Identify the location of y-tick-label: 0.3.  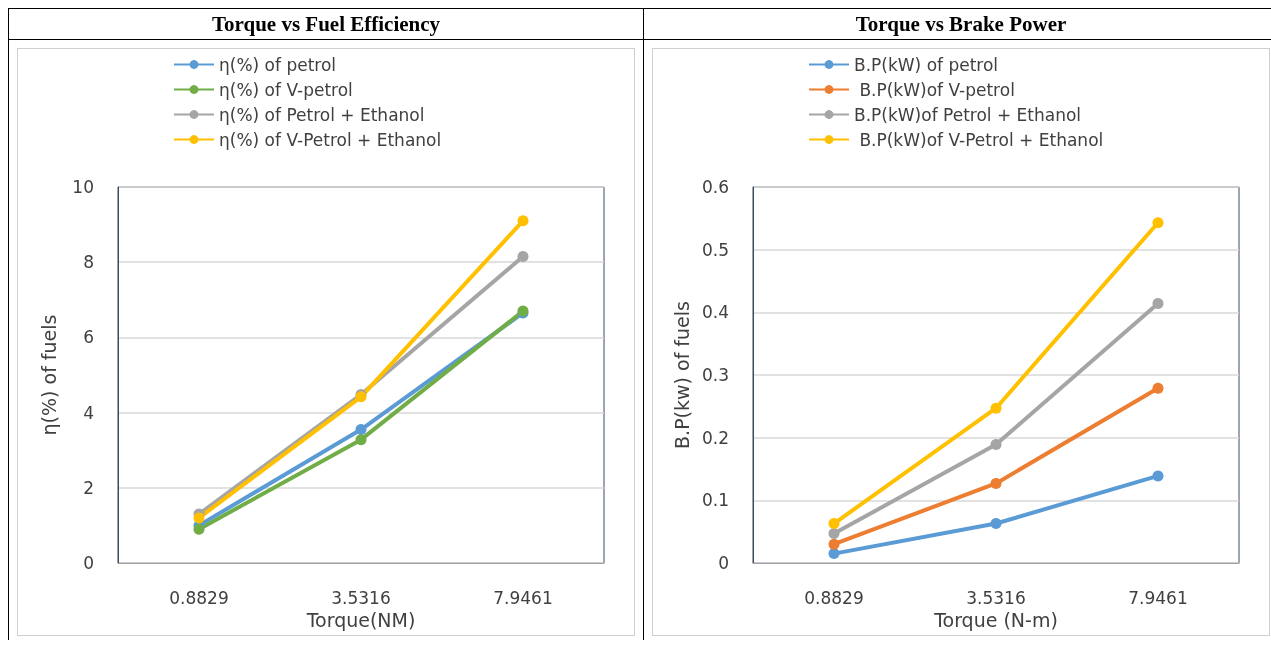
(715, 375).